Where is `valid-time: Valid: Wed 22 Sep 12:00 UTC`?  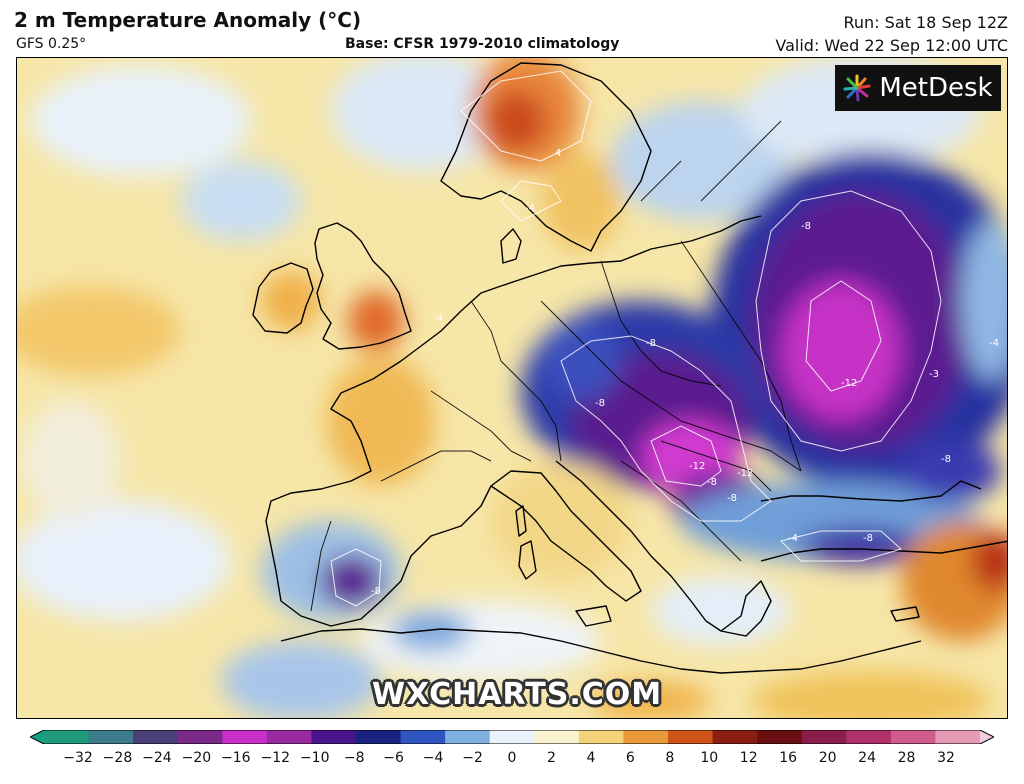 valid-time: Valid: Wed 22 Sep 12:00 UTC is located at coordinates (891, 45).